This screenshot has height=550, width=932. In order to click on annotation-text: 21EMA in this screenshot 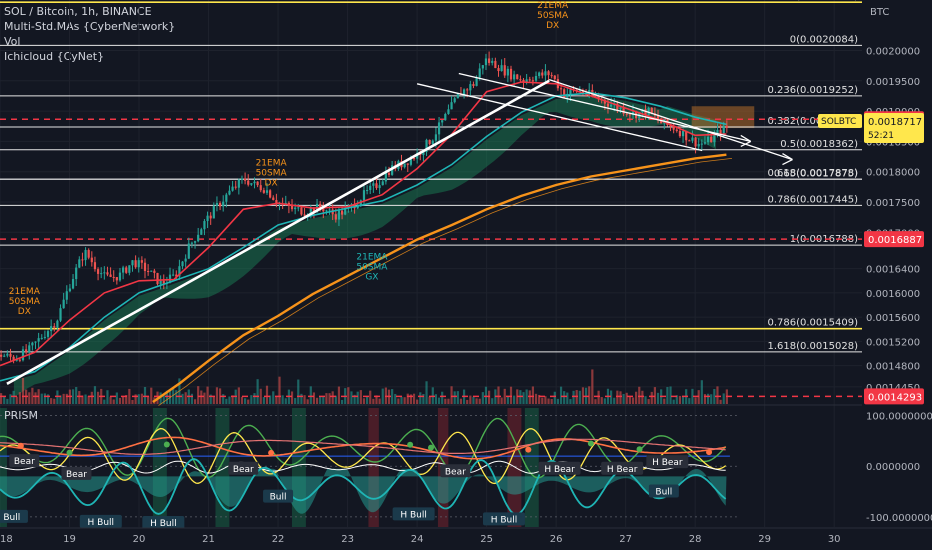, I will do `click(272, 164)`.